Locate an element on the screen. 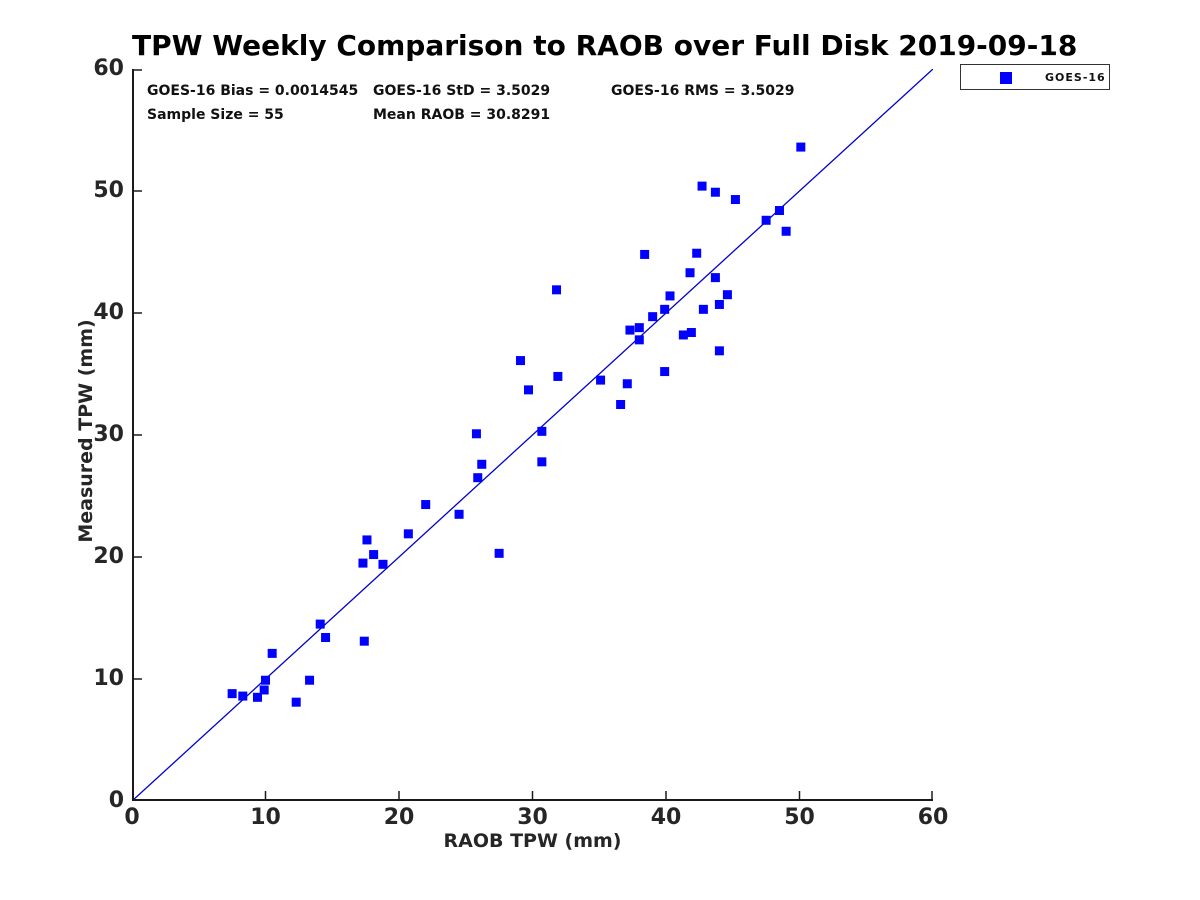 The image size is (1200, 900). stat-sample-size: Sample Size = 55 is located at coordinates (215, 115).